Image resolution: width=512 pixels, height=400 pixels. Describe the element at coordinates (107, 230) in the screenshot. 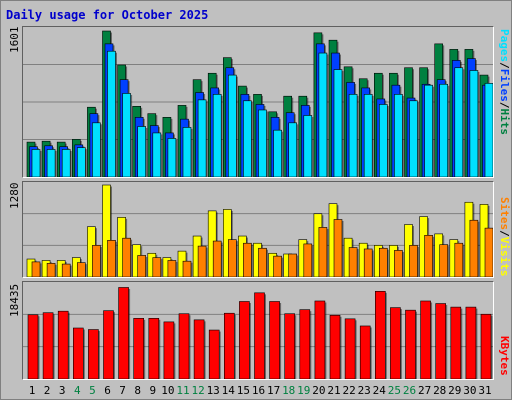

I see `visits-bar` at that location.